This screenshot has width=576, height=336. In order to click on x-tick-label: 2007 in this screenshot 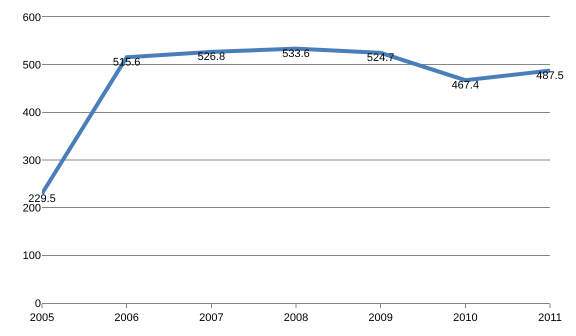, I will do `click(211, 318)`.